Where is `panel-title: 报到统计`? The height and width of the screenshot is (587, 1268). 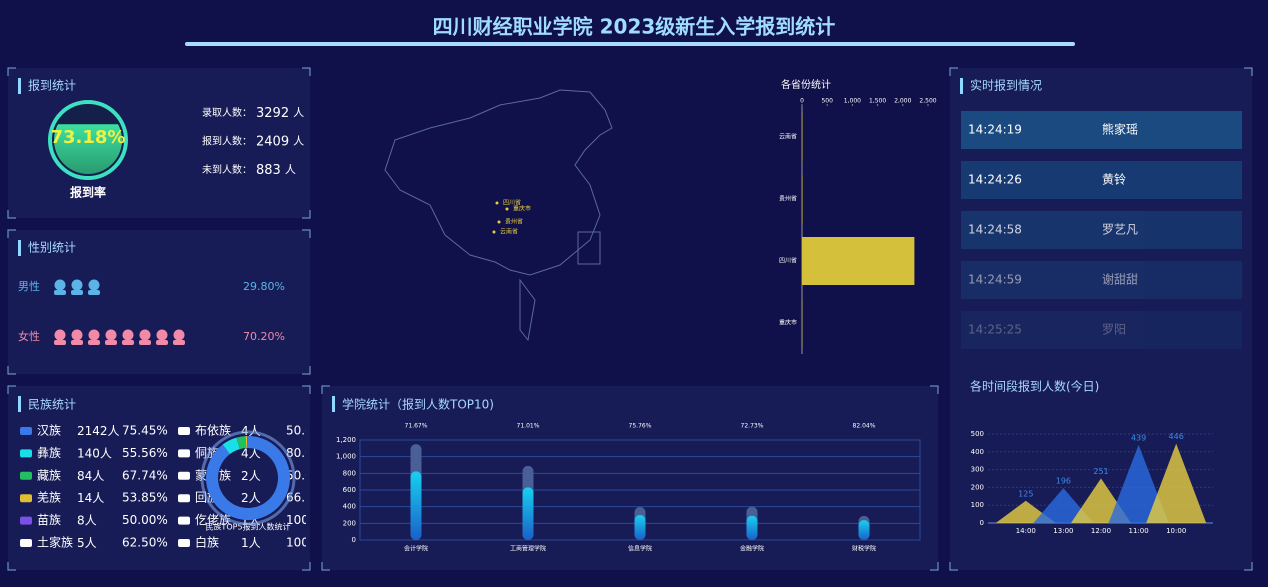 panel-title: 报到统计 is located at coordinates (52, 85).